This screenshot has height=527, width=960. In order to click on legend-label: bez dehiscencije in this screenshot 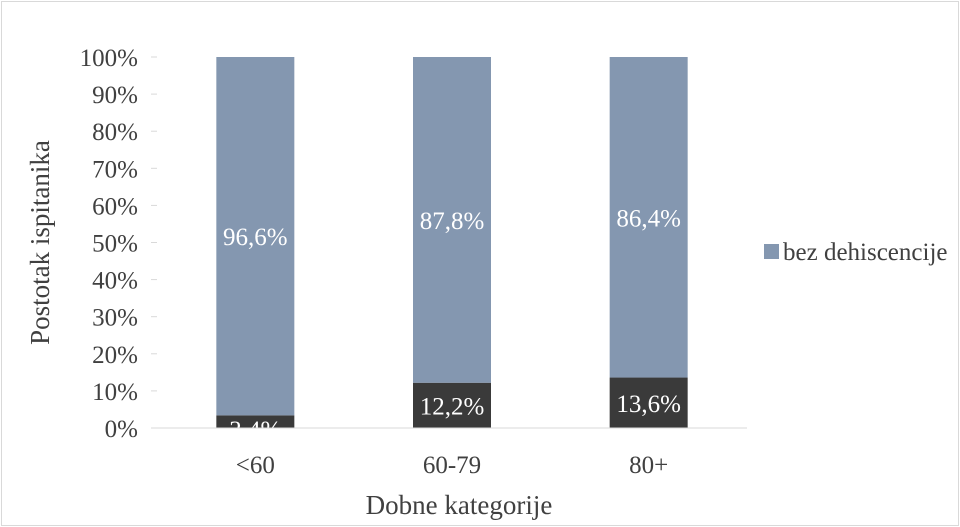, I will do `click(865, 252)`.